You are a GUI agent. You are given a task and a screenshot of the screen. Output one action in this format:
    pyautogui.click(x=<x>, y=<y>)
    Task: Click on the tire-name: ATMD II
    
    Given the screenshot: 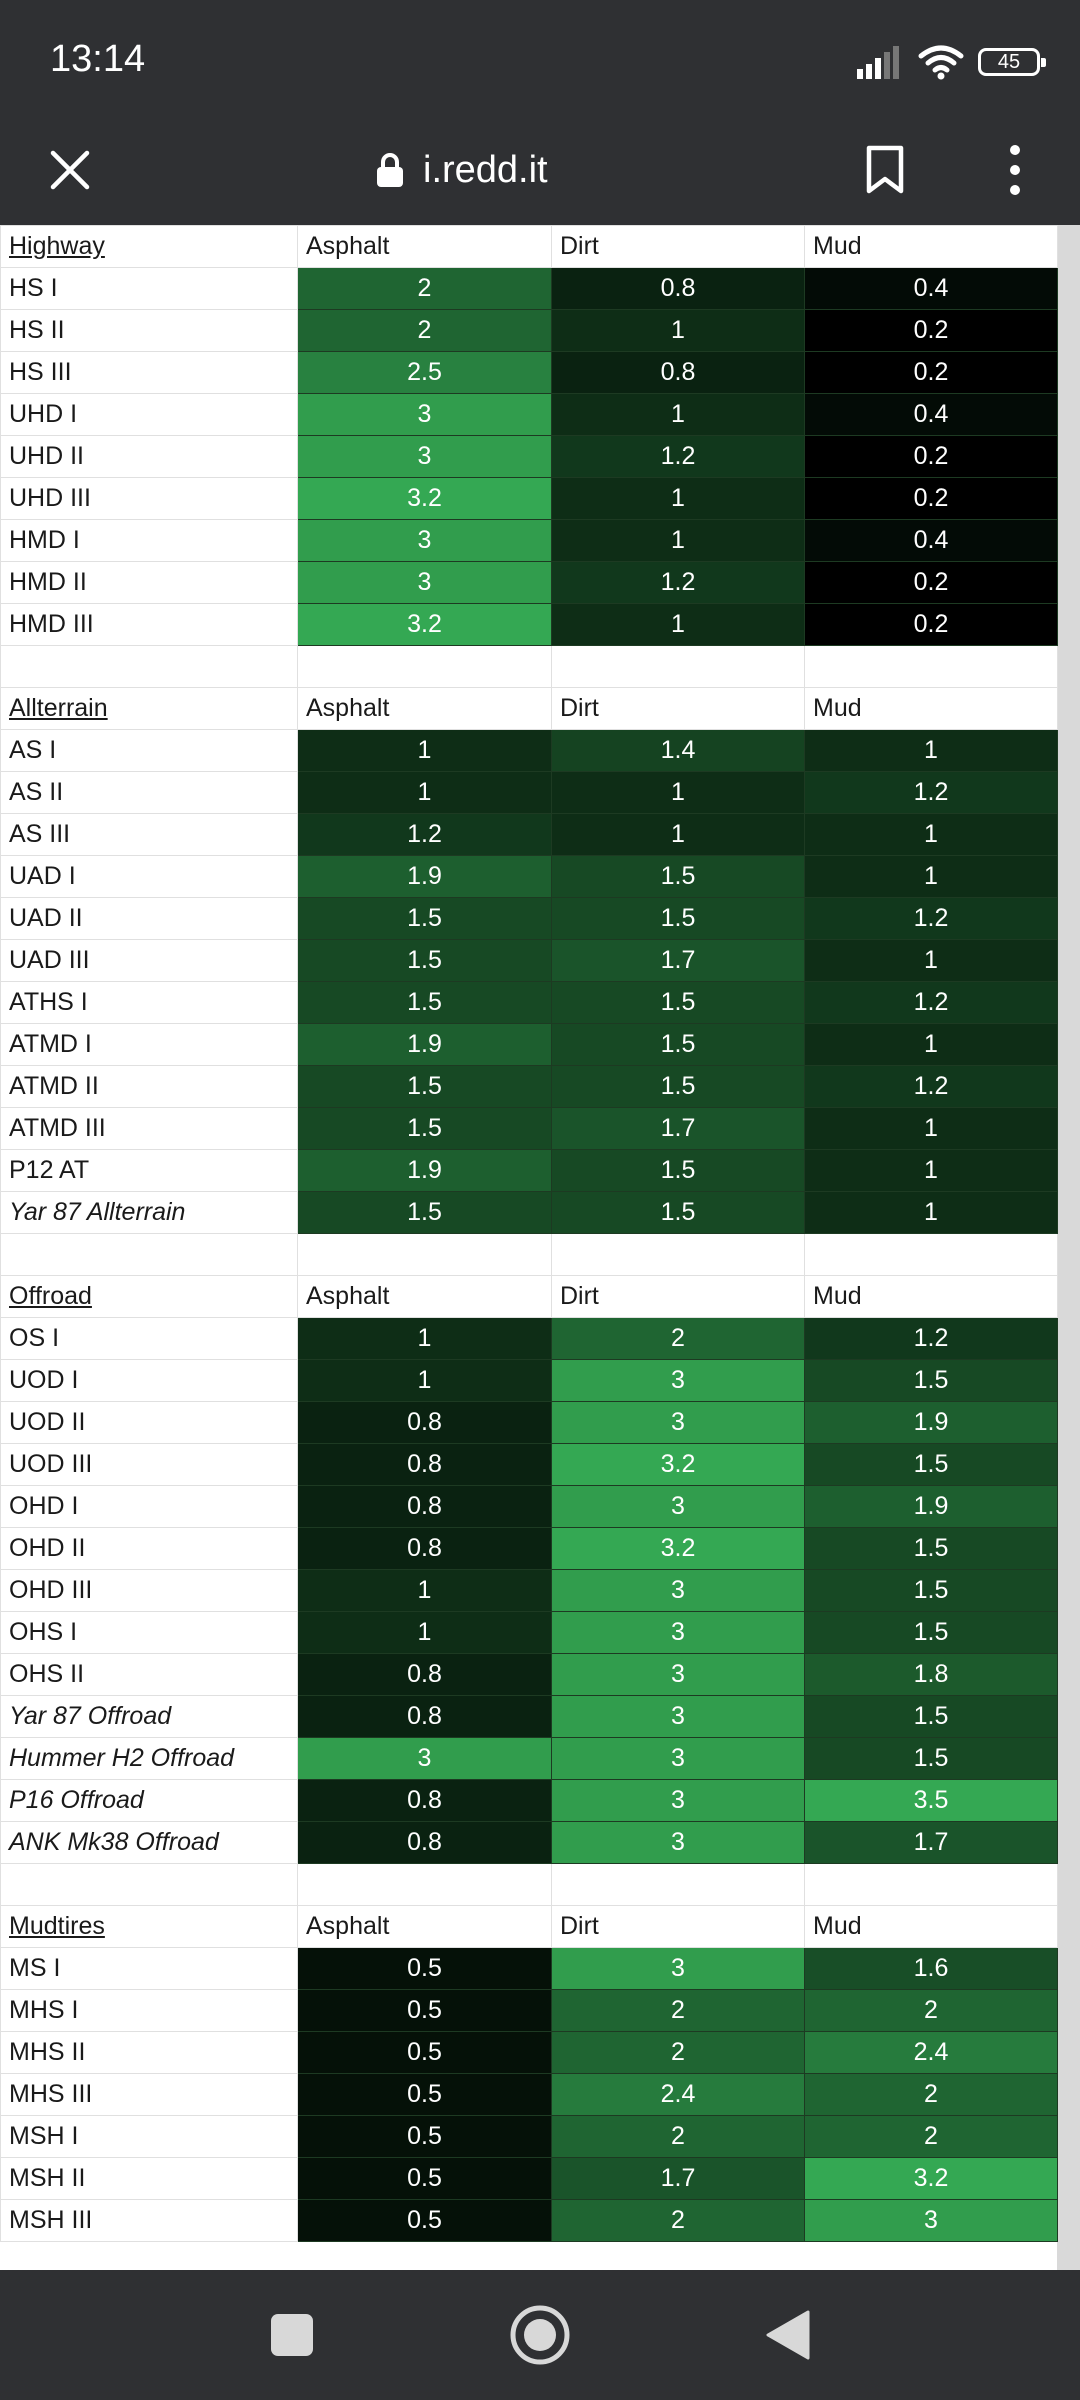 What is the action you would take?
    pyautogui.click(x=149, y=1086)
    